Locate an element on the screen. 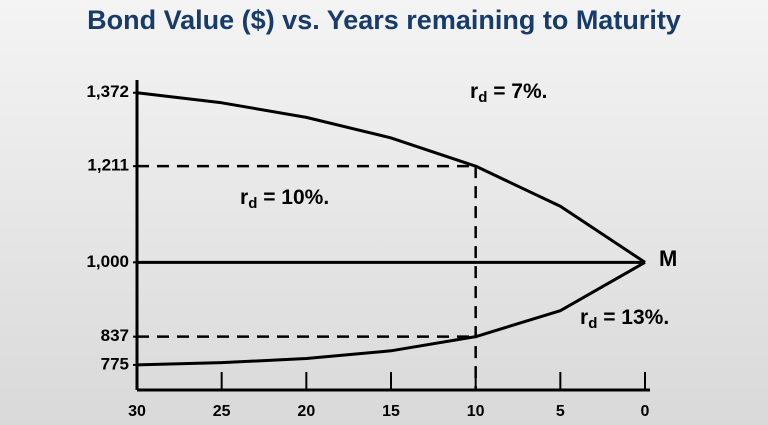 The width and height of the screenshot is (768, 425). x-tick-label: 15 is located at coordinates (391, 411).